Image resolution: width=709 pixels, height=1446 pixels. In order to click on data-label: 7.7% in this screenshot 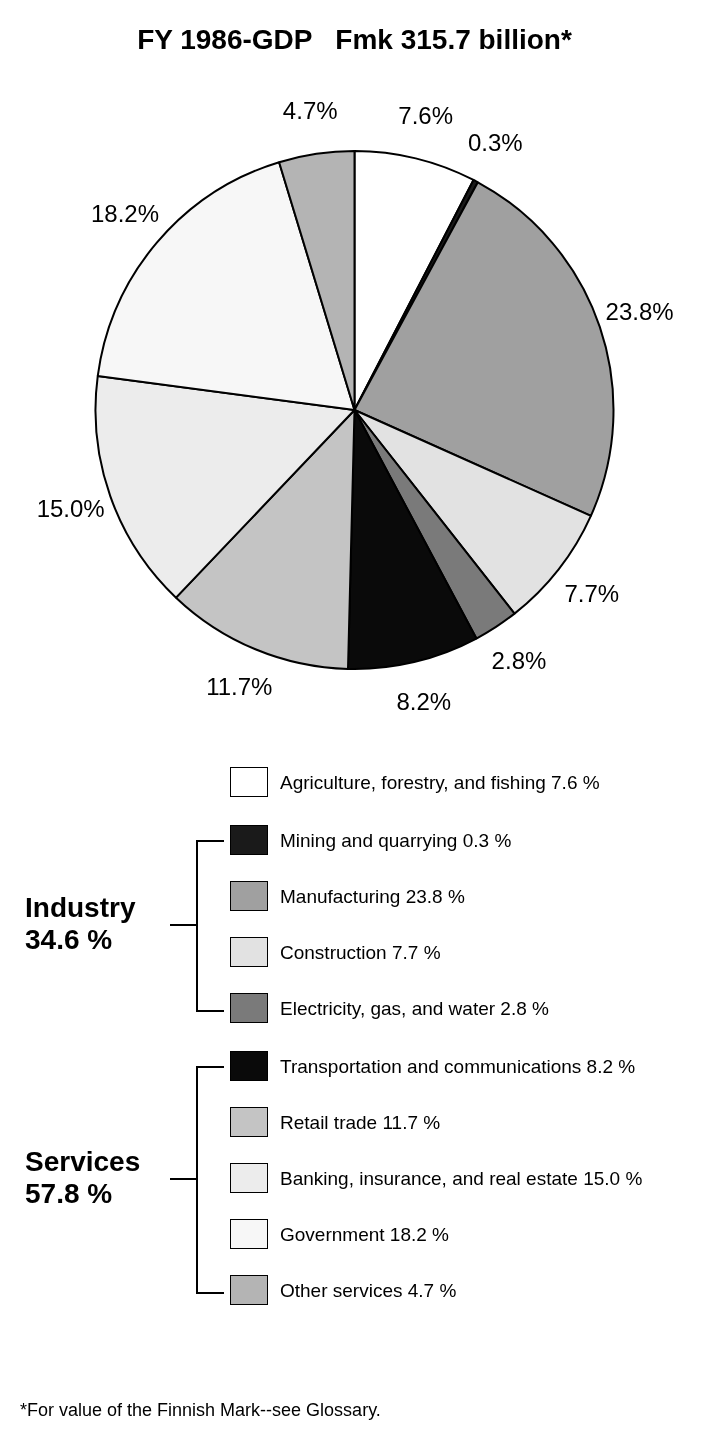, I will do `click(592, 593)`.